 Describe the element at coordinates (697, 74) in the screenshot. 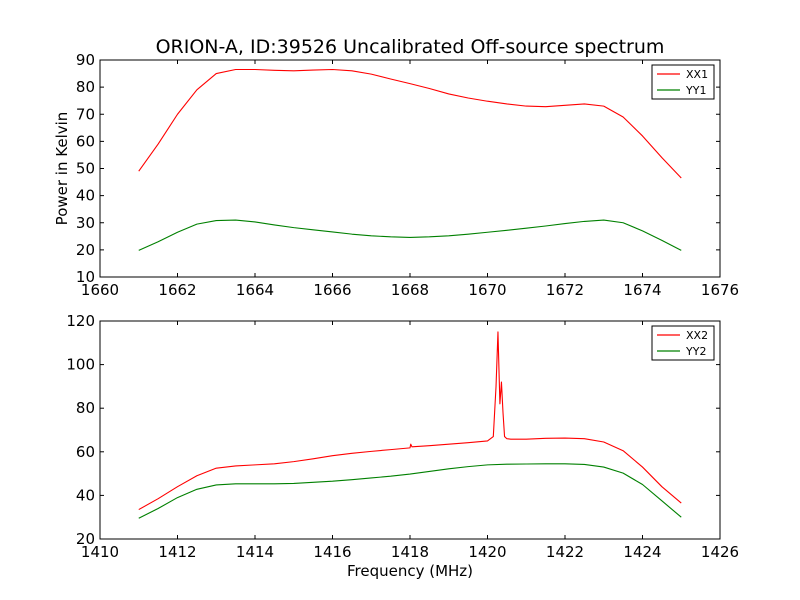

I see `legend-label-xx1: XX1` at that location.